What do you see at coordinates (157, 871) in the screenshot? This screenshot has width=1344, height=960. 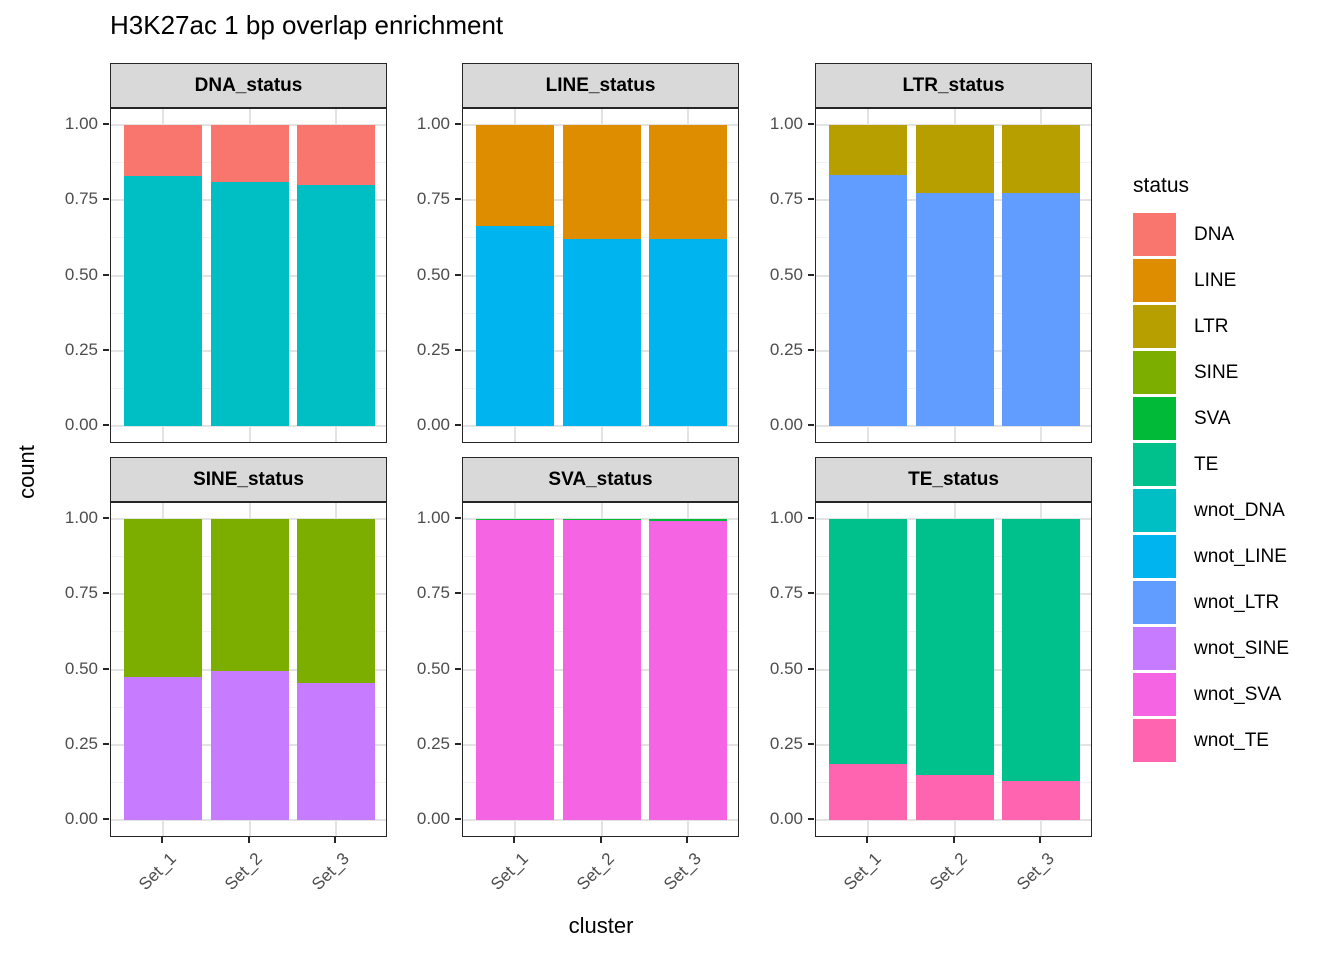 I see `x-tick-label: Set_1` at bounding box center [157, 871].